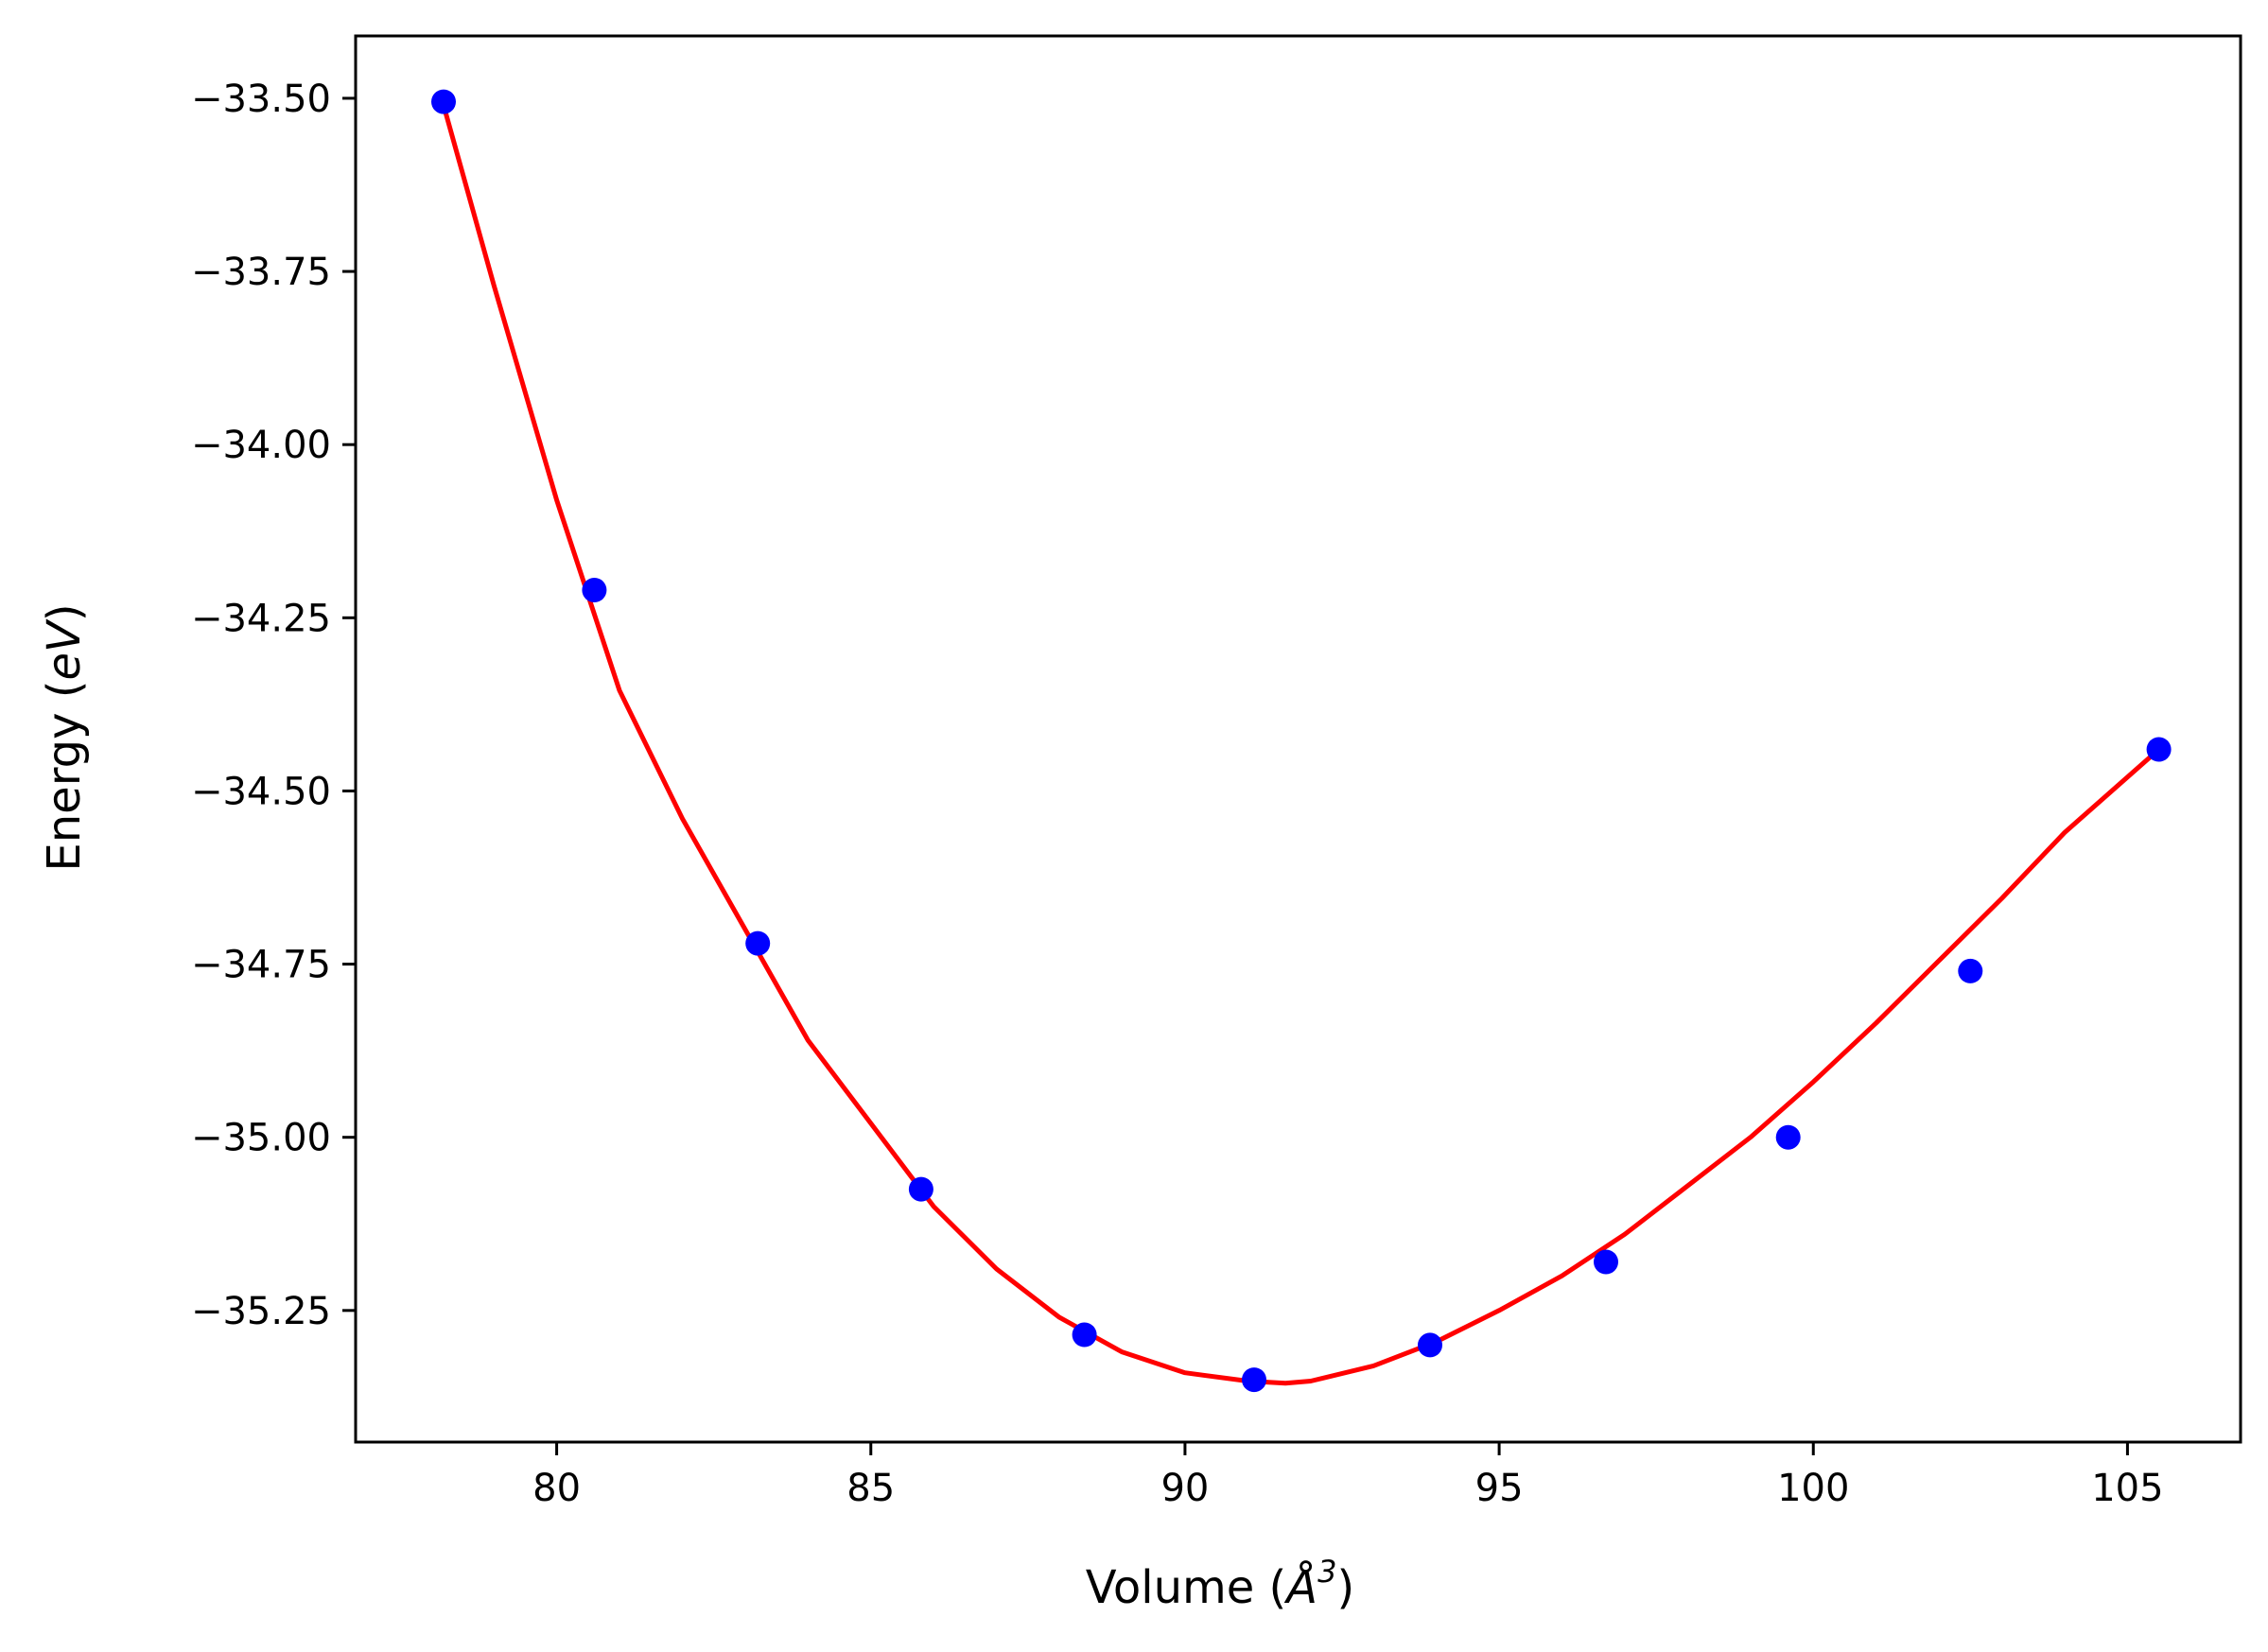  I want to click on y-tick-label: −34.50, so click(261, 792).